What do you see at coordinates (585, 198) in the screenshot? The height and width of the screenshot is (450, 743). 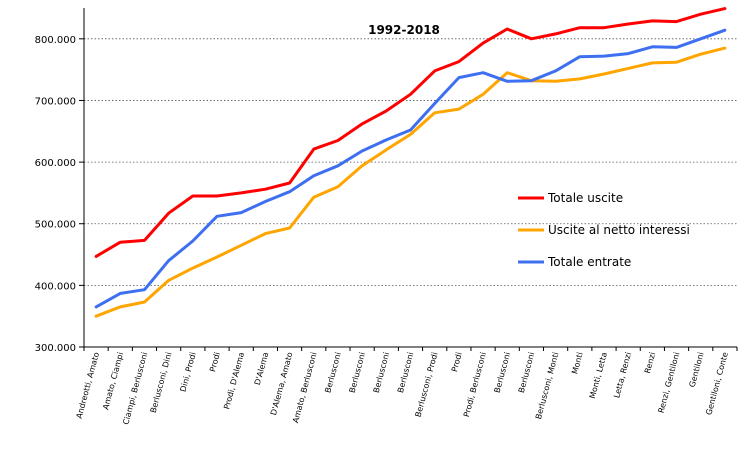 I see `legend-label: Totale uscite` at bounding box center [585, 198].